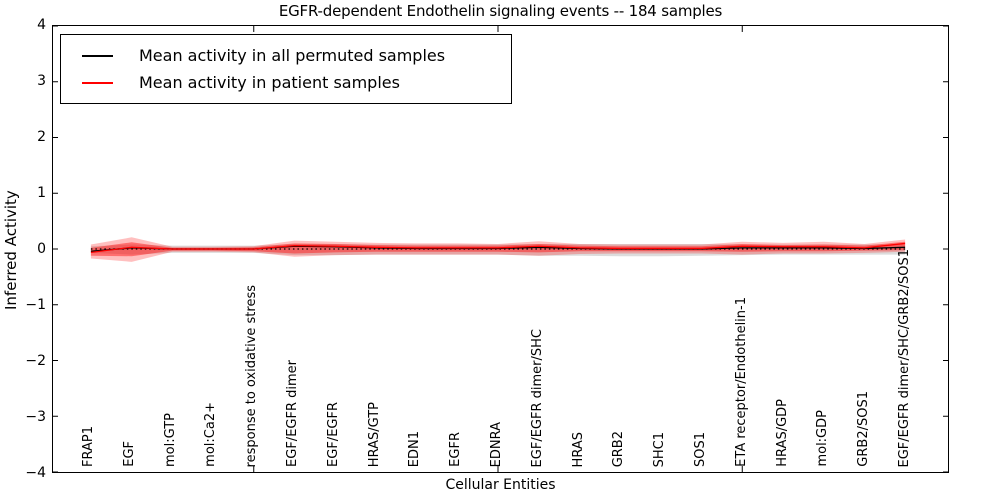  I want to click on x-category-label: GRB2/SOS1, so click(864, 429).